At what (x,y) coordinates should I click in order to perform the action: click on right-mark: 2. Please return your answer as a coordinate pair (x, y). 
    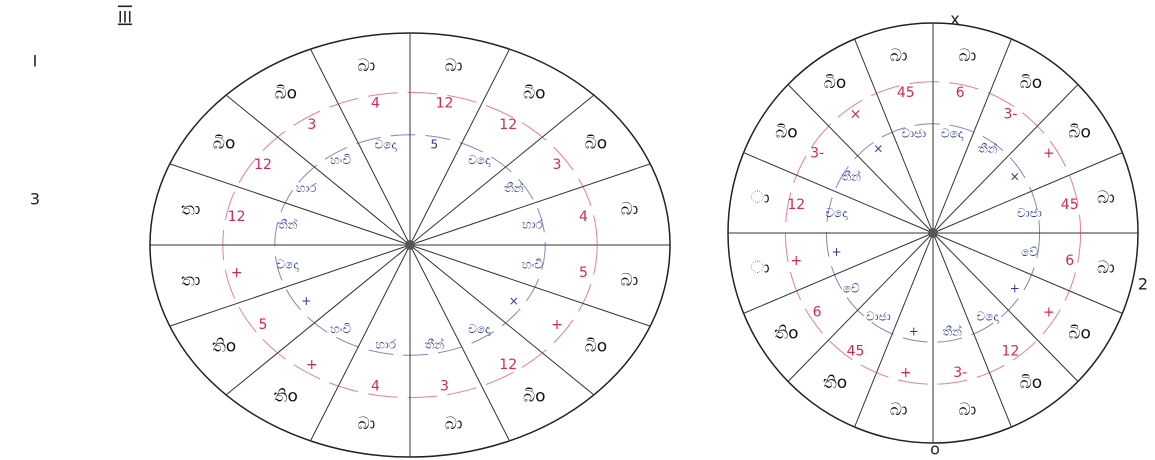
    Looking at the image, I should click on (1143, 284).